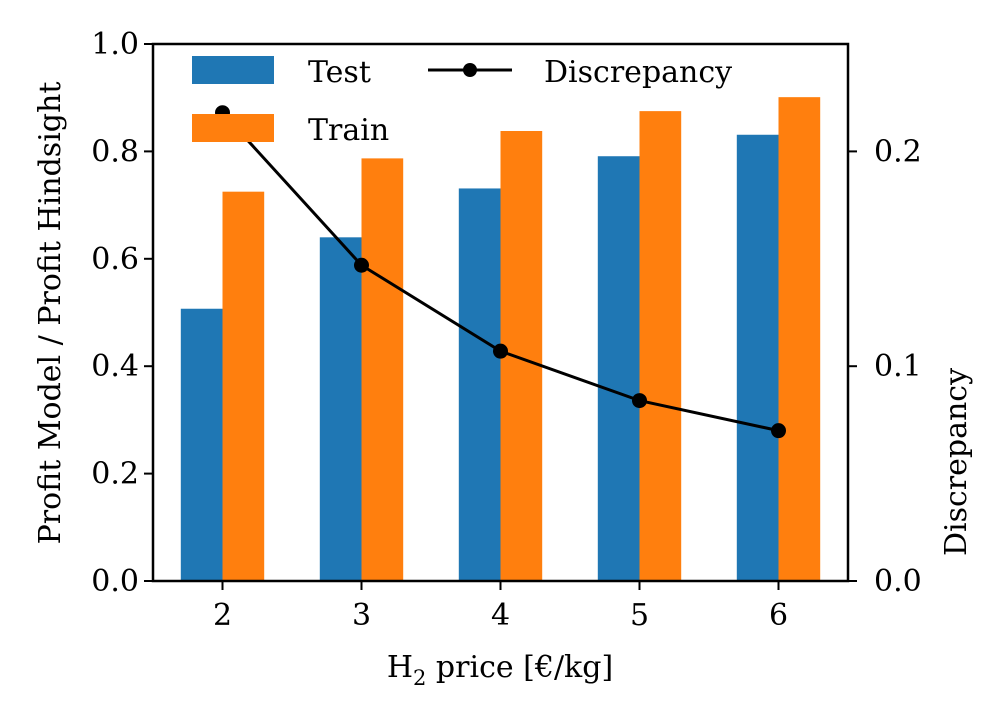 This screenshot has width=1005, height=720. What do you see at coordinates (115, 366) in the screenshot?
I see `y-tick-label-0.4: 0.4` at bounding box center [115, 366].